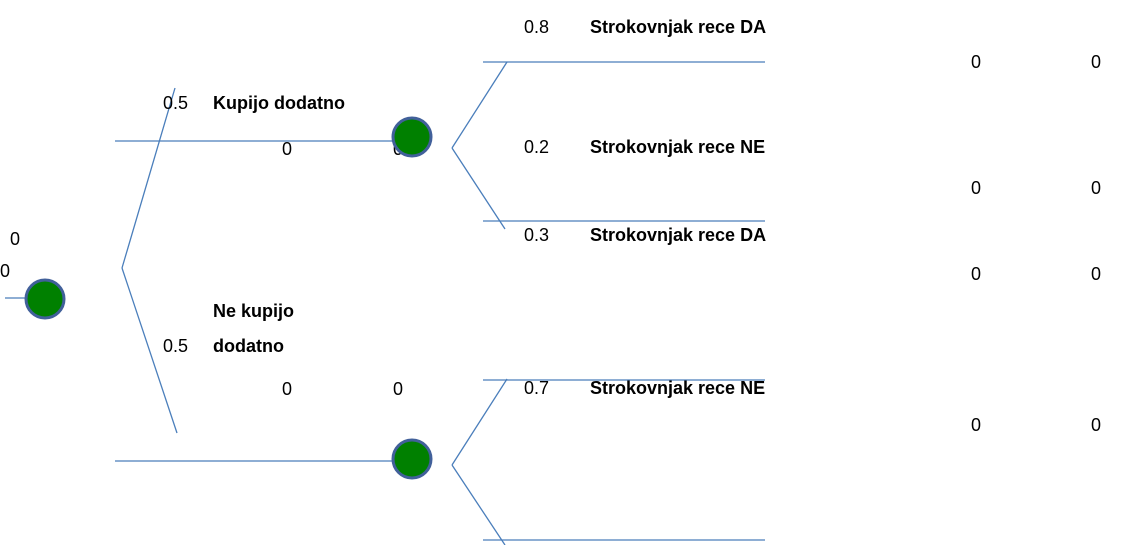 This screenshot has height=545, width=1142. I want to click on branch-label: Kupijo dodatno, so click(279, 103).